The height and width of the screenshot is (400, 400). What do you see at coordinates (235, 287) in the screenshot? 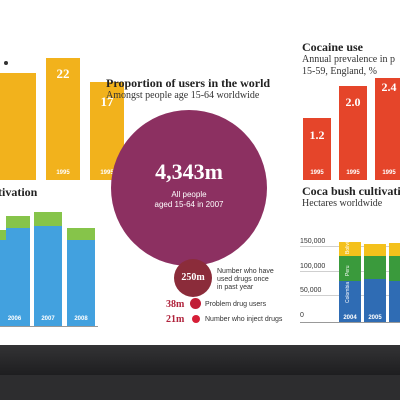
I see `mid-circle-caption-3: in past year` at bounding box center [235, 287].